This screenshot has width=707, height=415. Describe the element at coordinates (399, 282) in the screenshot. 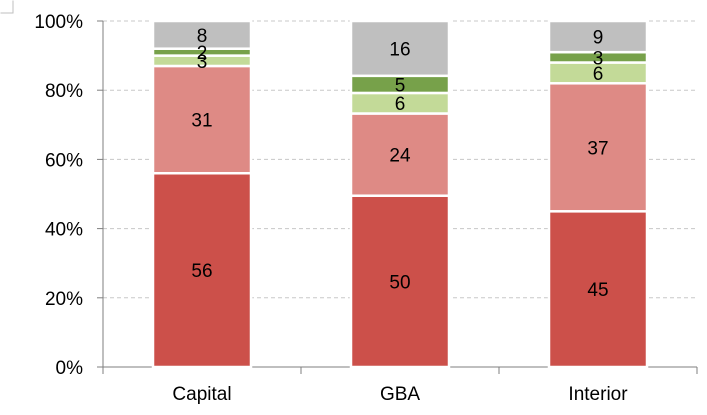

I see `data-label: 50` at that location.